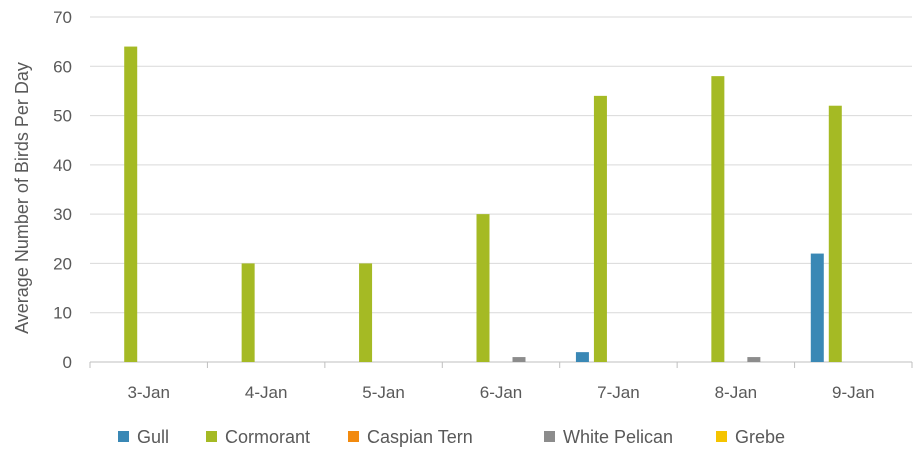 The height and width of the screenshot is (458, 914). I want to click on x-tick-label: 8-Jan, so click(736, 392).